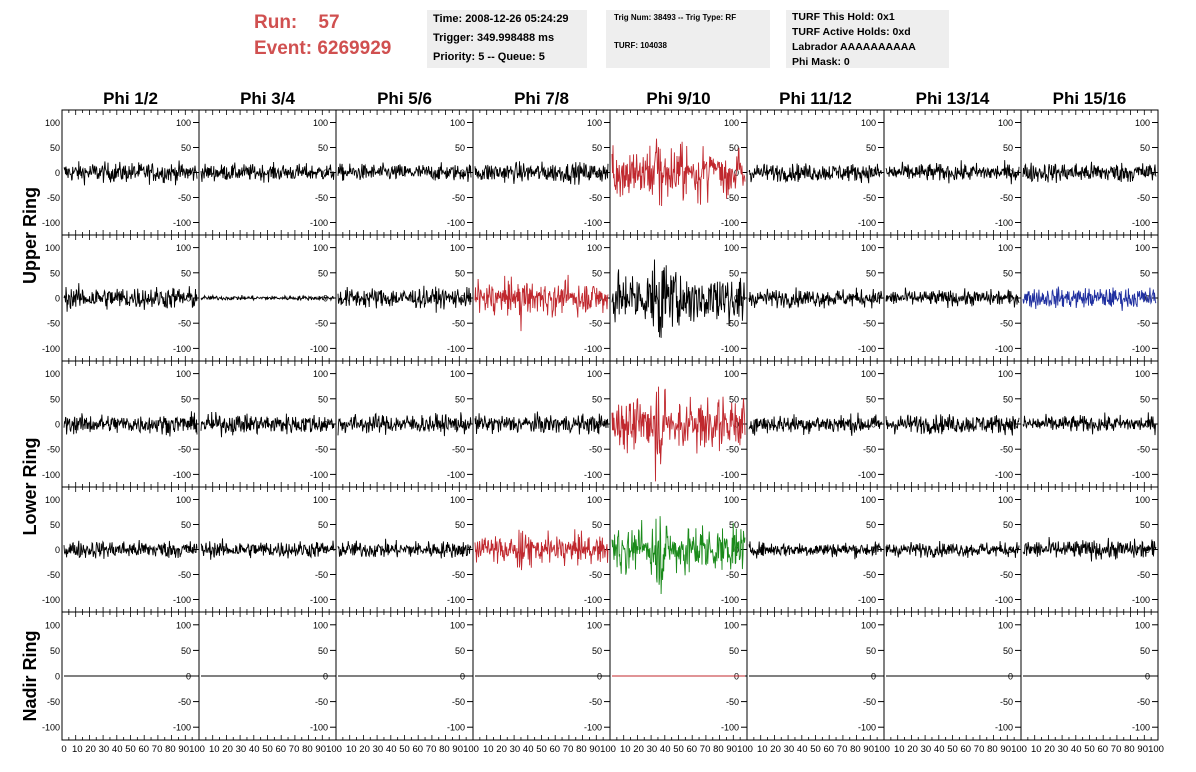 The width and height of the screenshot is (1196, 772). I want to click on column-title: Phi 5/6, so click(404, 98).